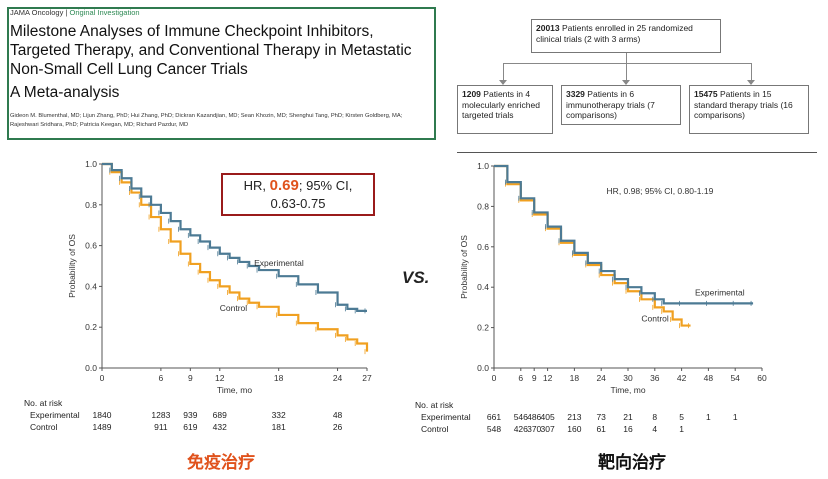 The height and width of the screenshot is (479, 828). Describe the element at coordinates (547, 429) in the screenshot. I see `risk-value: 307` at that location.